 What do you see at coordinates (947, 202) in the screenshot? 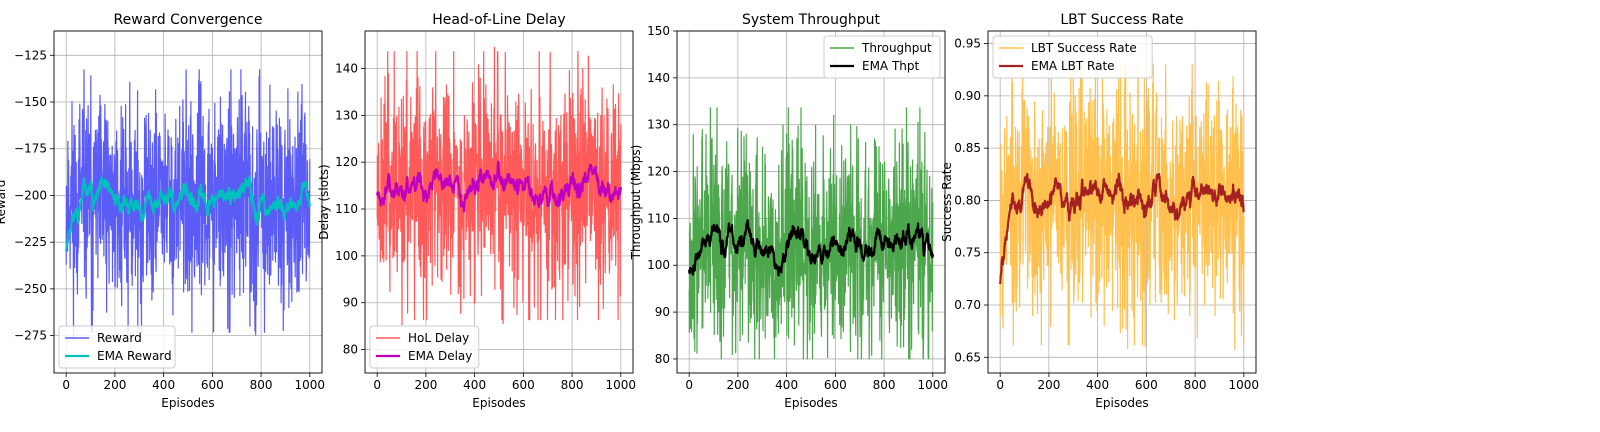
I see `y-axis-label: Success Rate` at bounding box center [947, 202].